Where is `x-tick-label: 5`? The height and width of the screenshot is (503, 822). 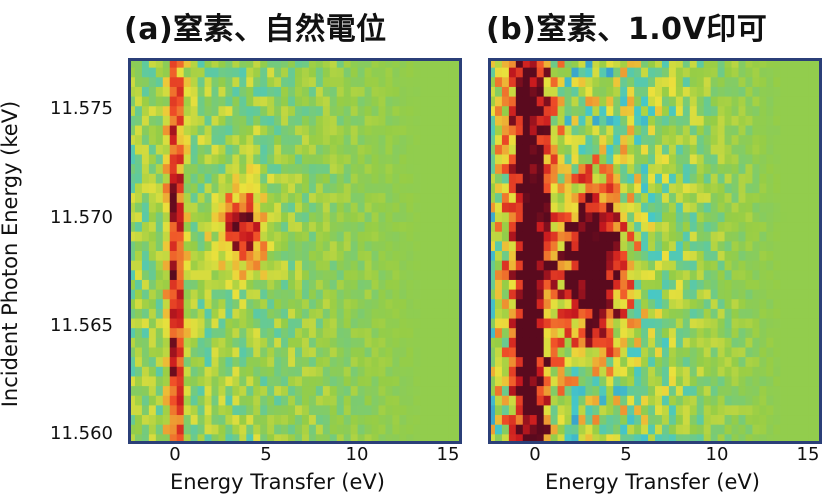 x-tick-label: 5 is located at coordinates (266, 454).